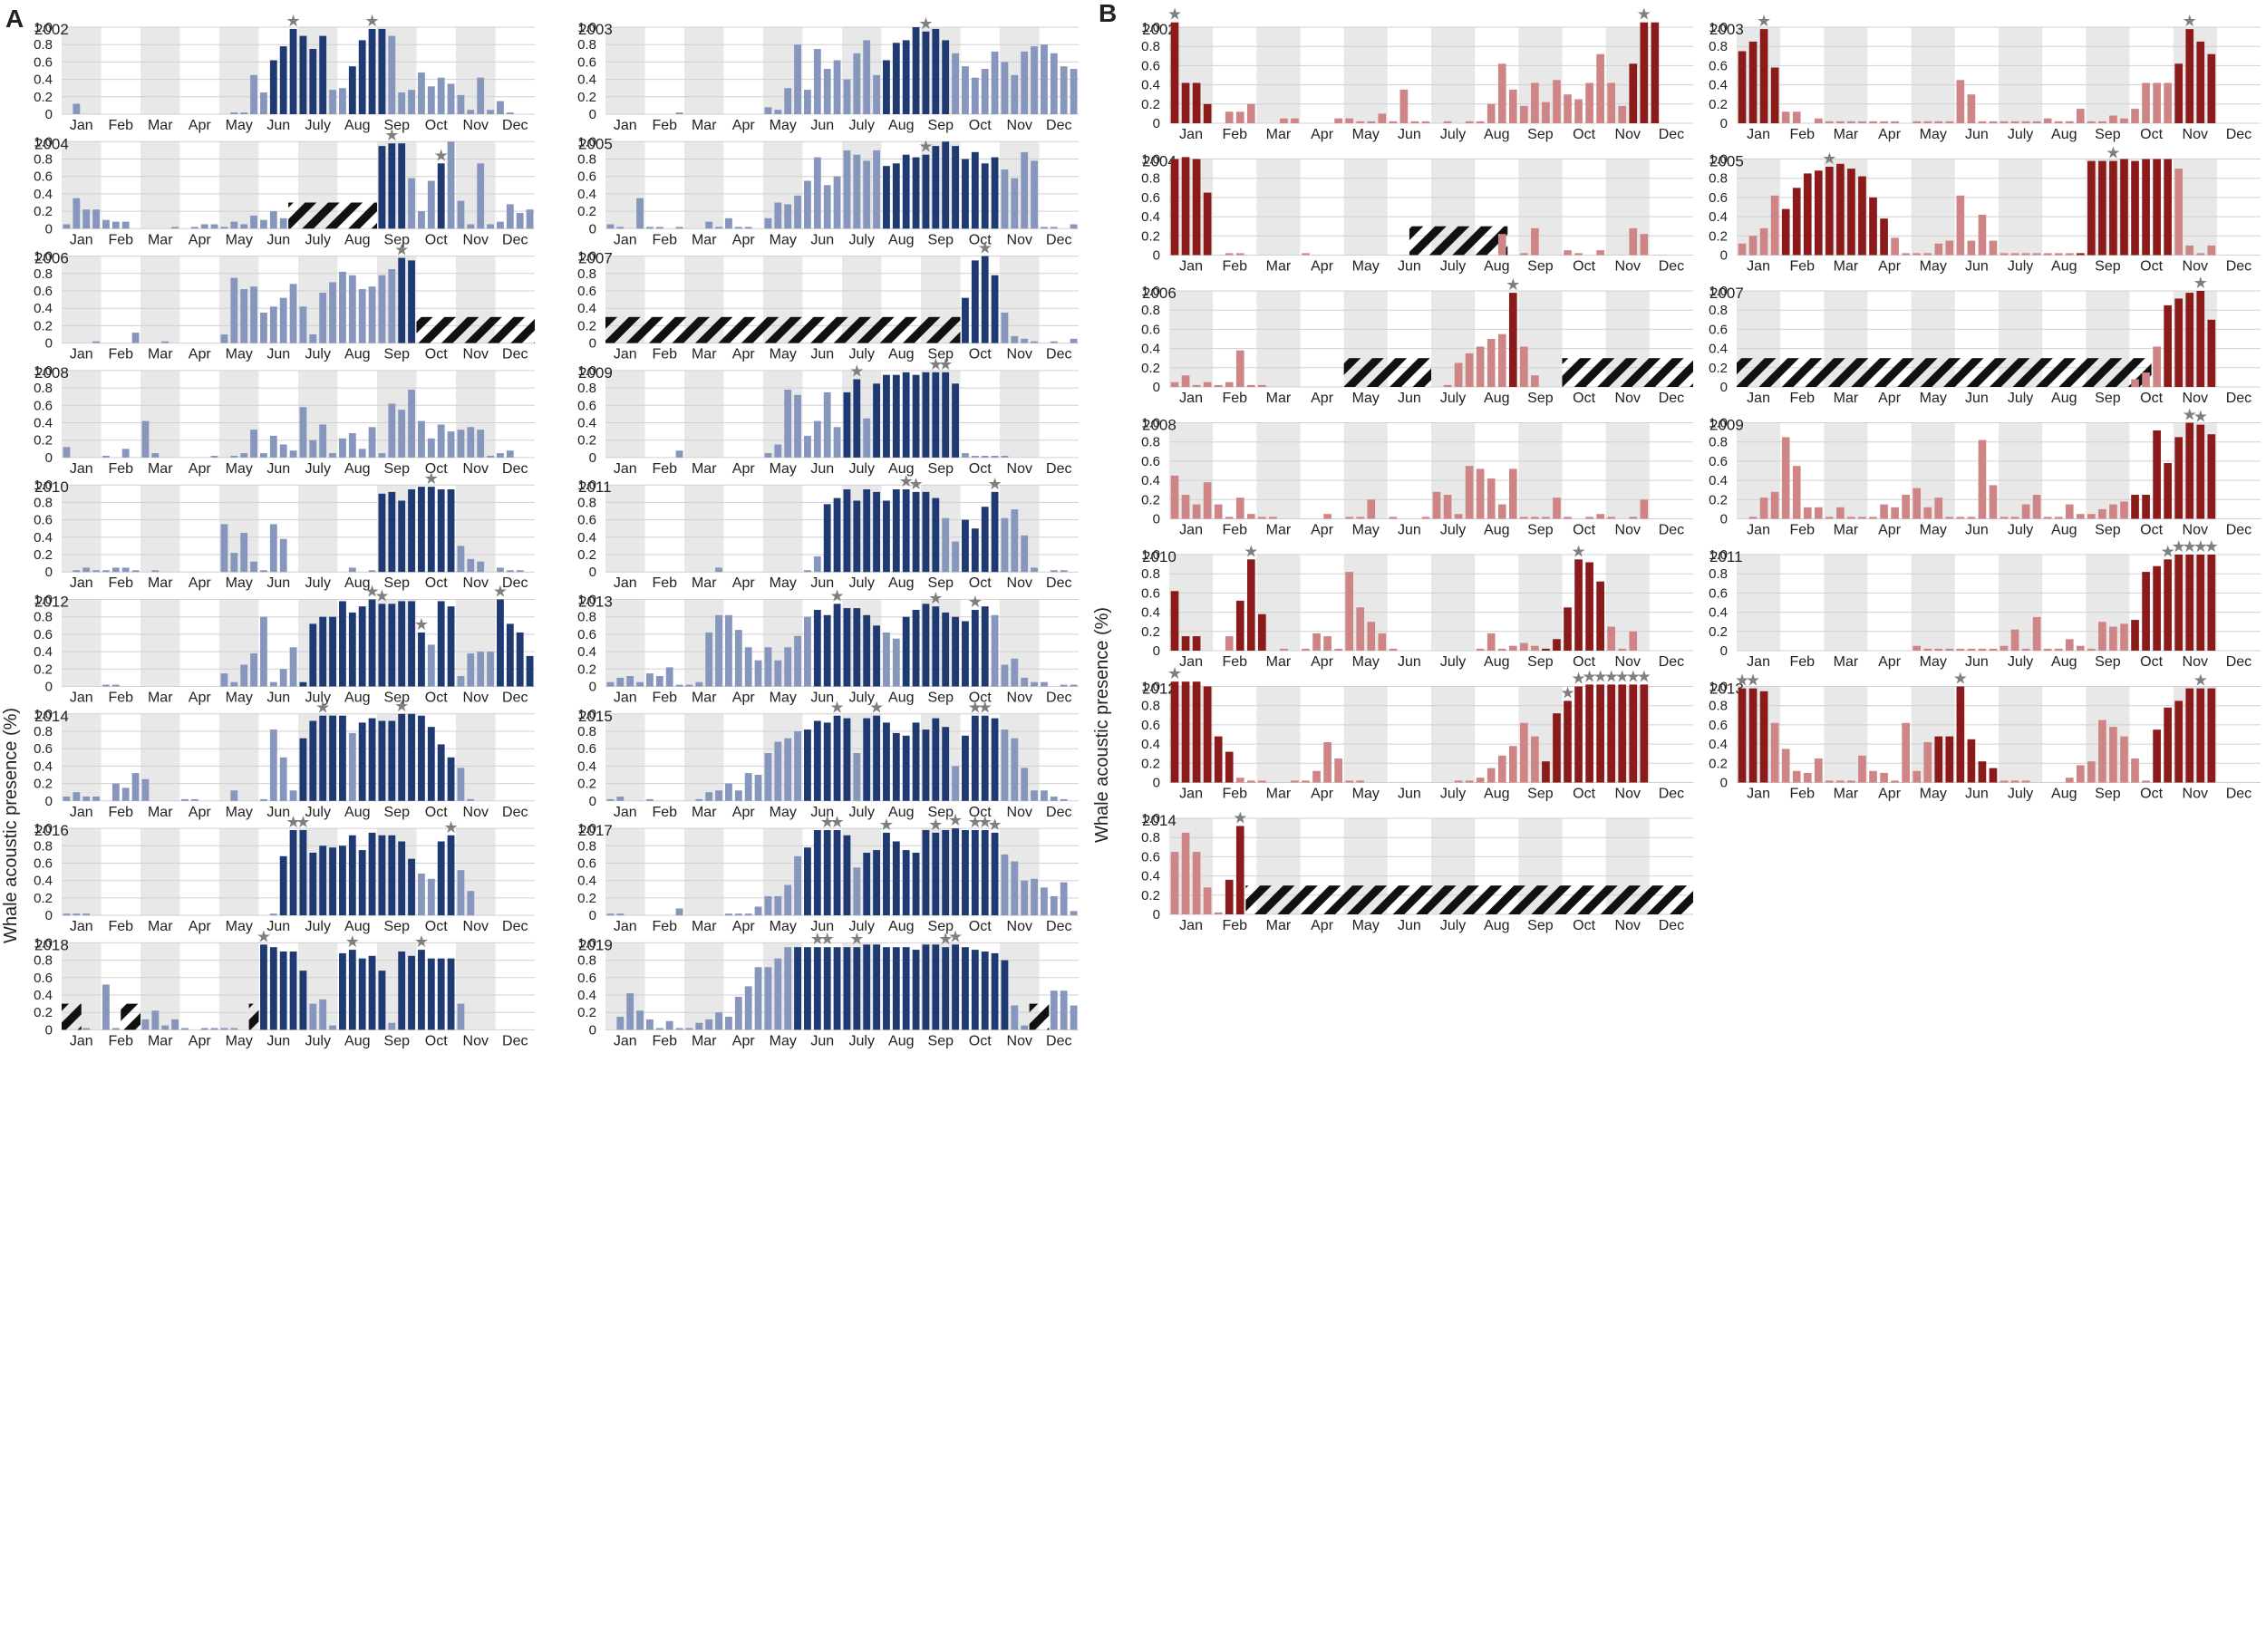 The image size is (2266, 1652). I want to click on month-label: Feb, so click(120, 239).